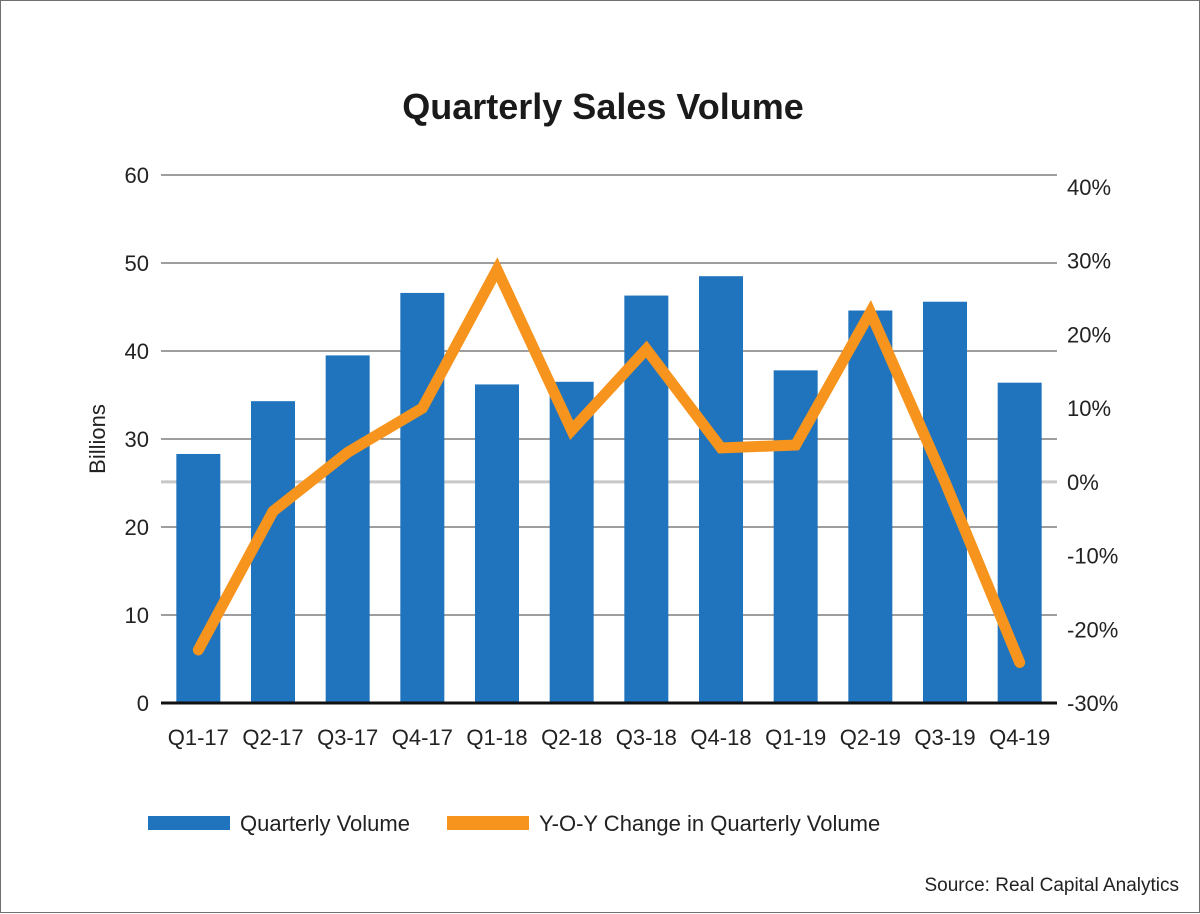  I want to click on y-tick-label: 40, so click(137, 351).